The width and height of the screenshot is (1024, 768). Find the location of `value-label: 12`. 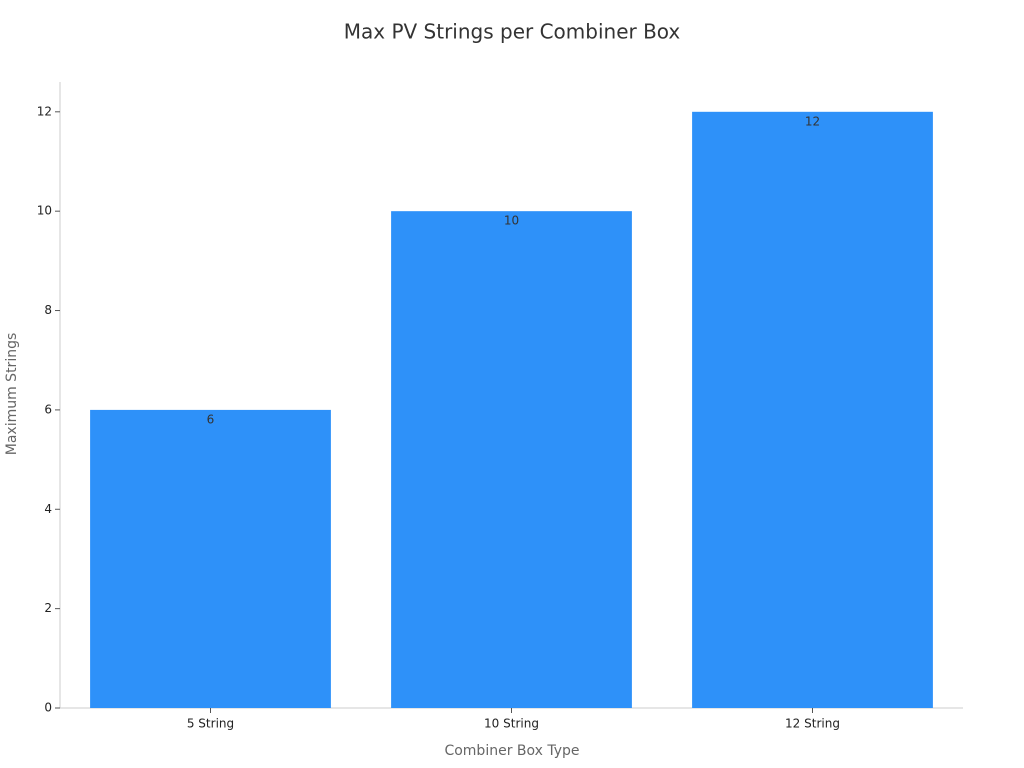

value-label: 12 is located at coordinates (812, 121).